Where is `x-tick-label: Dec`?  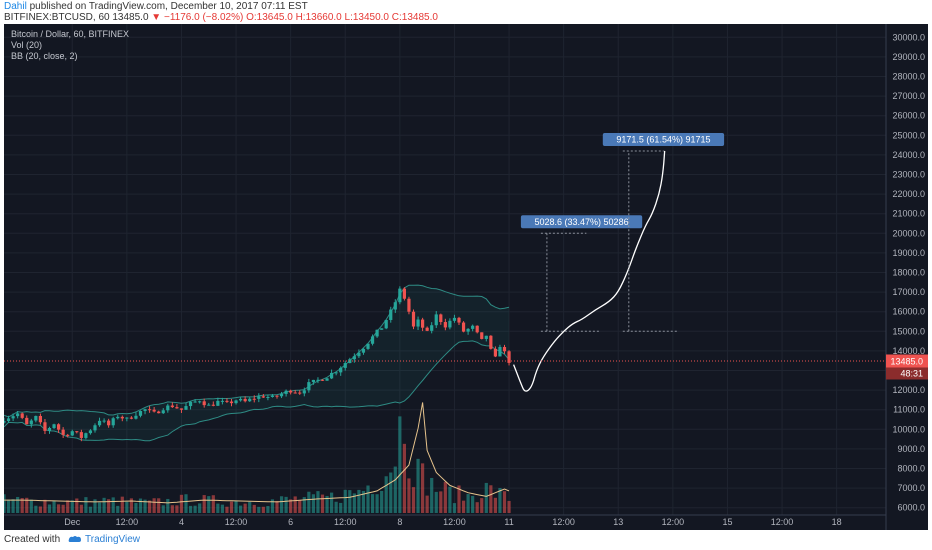
x-tick-label: Dec is located at coordinates (72, 522).